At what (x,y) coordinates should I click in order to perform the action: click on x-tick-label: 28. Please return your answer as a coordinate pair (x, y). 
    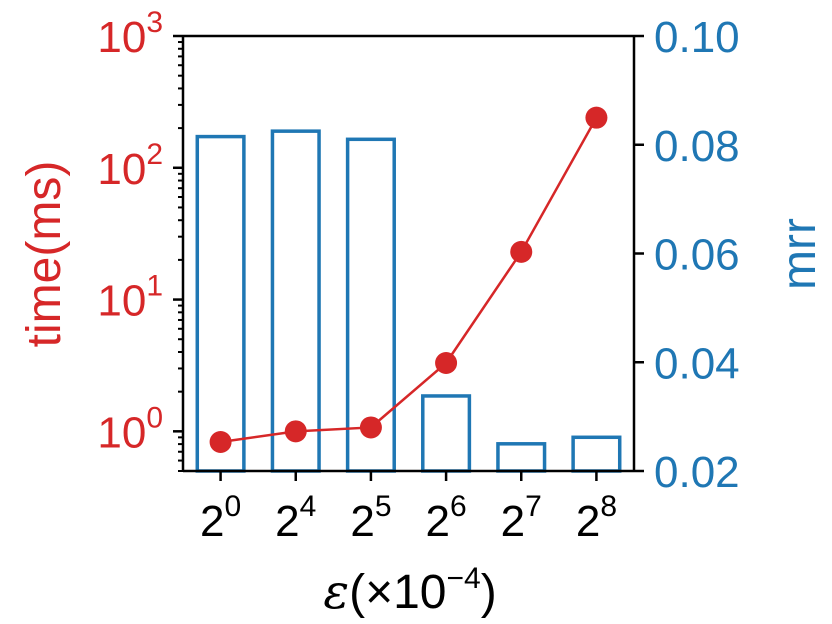
    Looking at the image, I should click on (596, 518).